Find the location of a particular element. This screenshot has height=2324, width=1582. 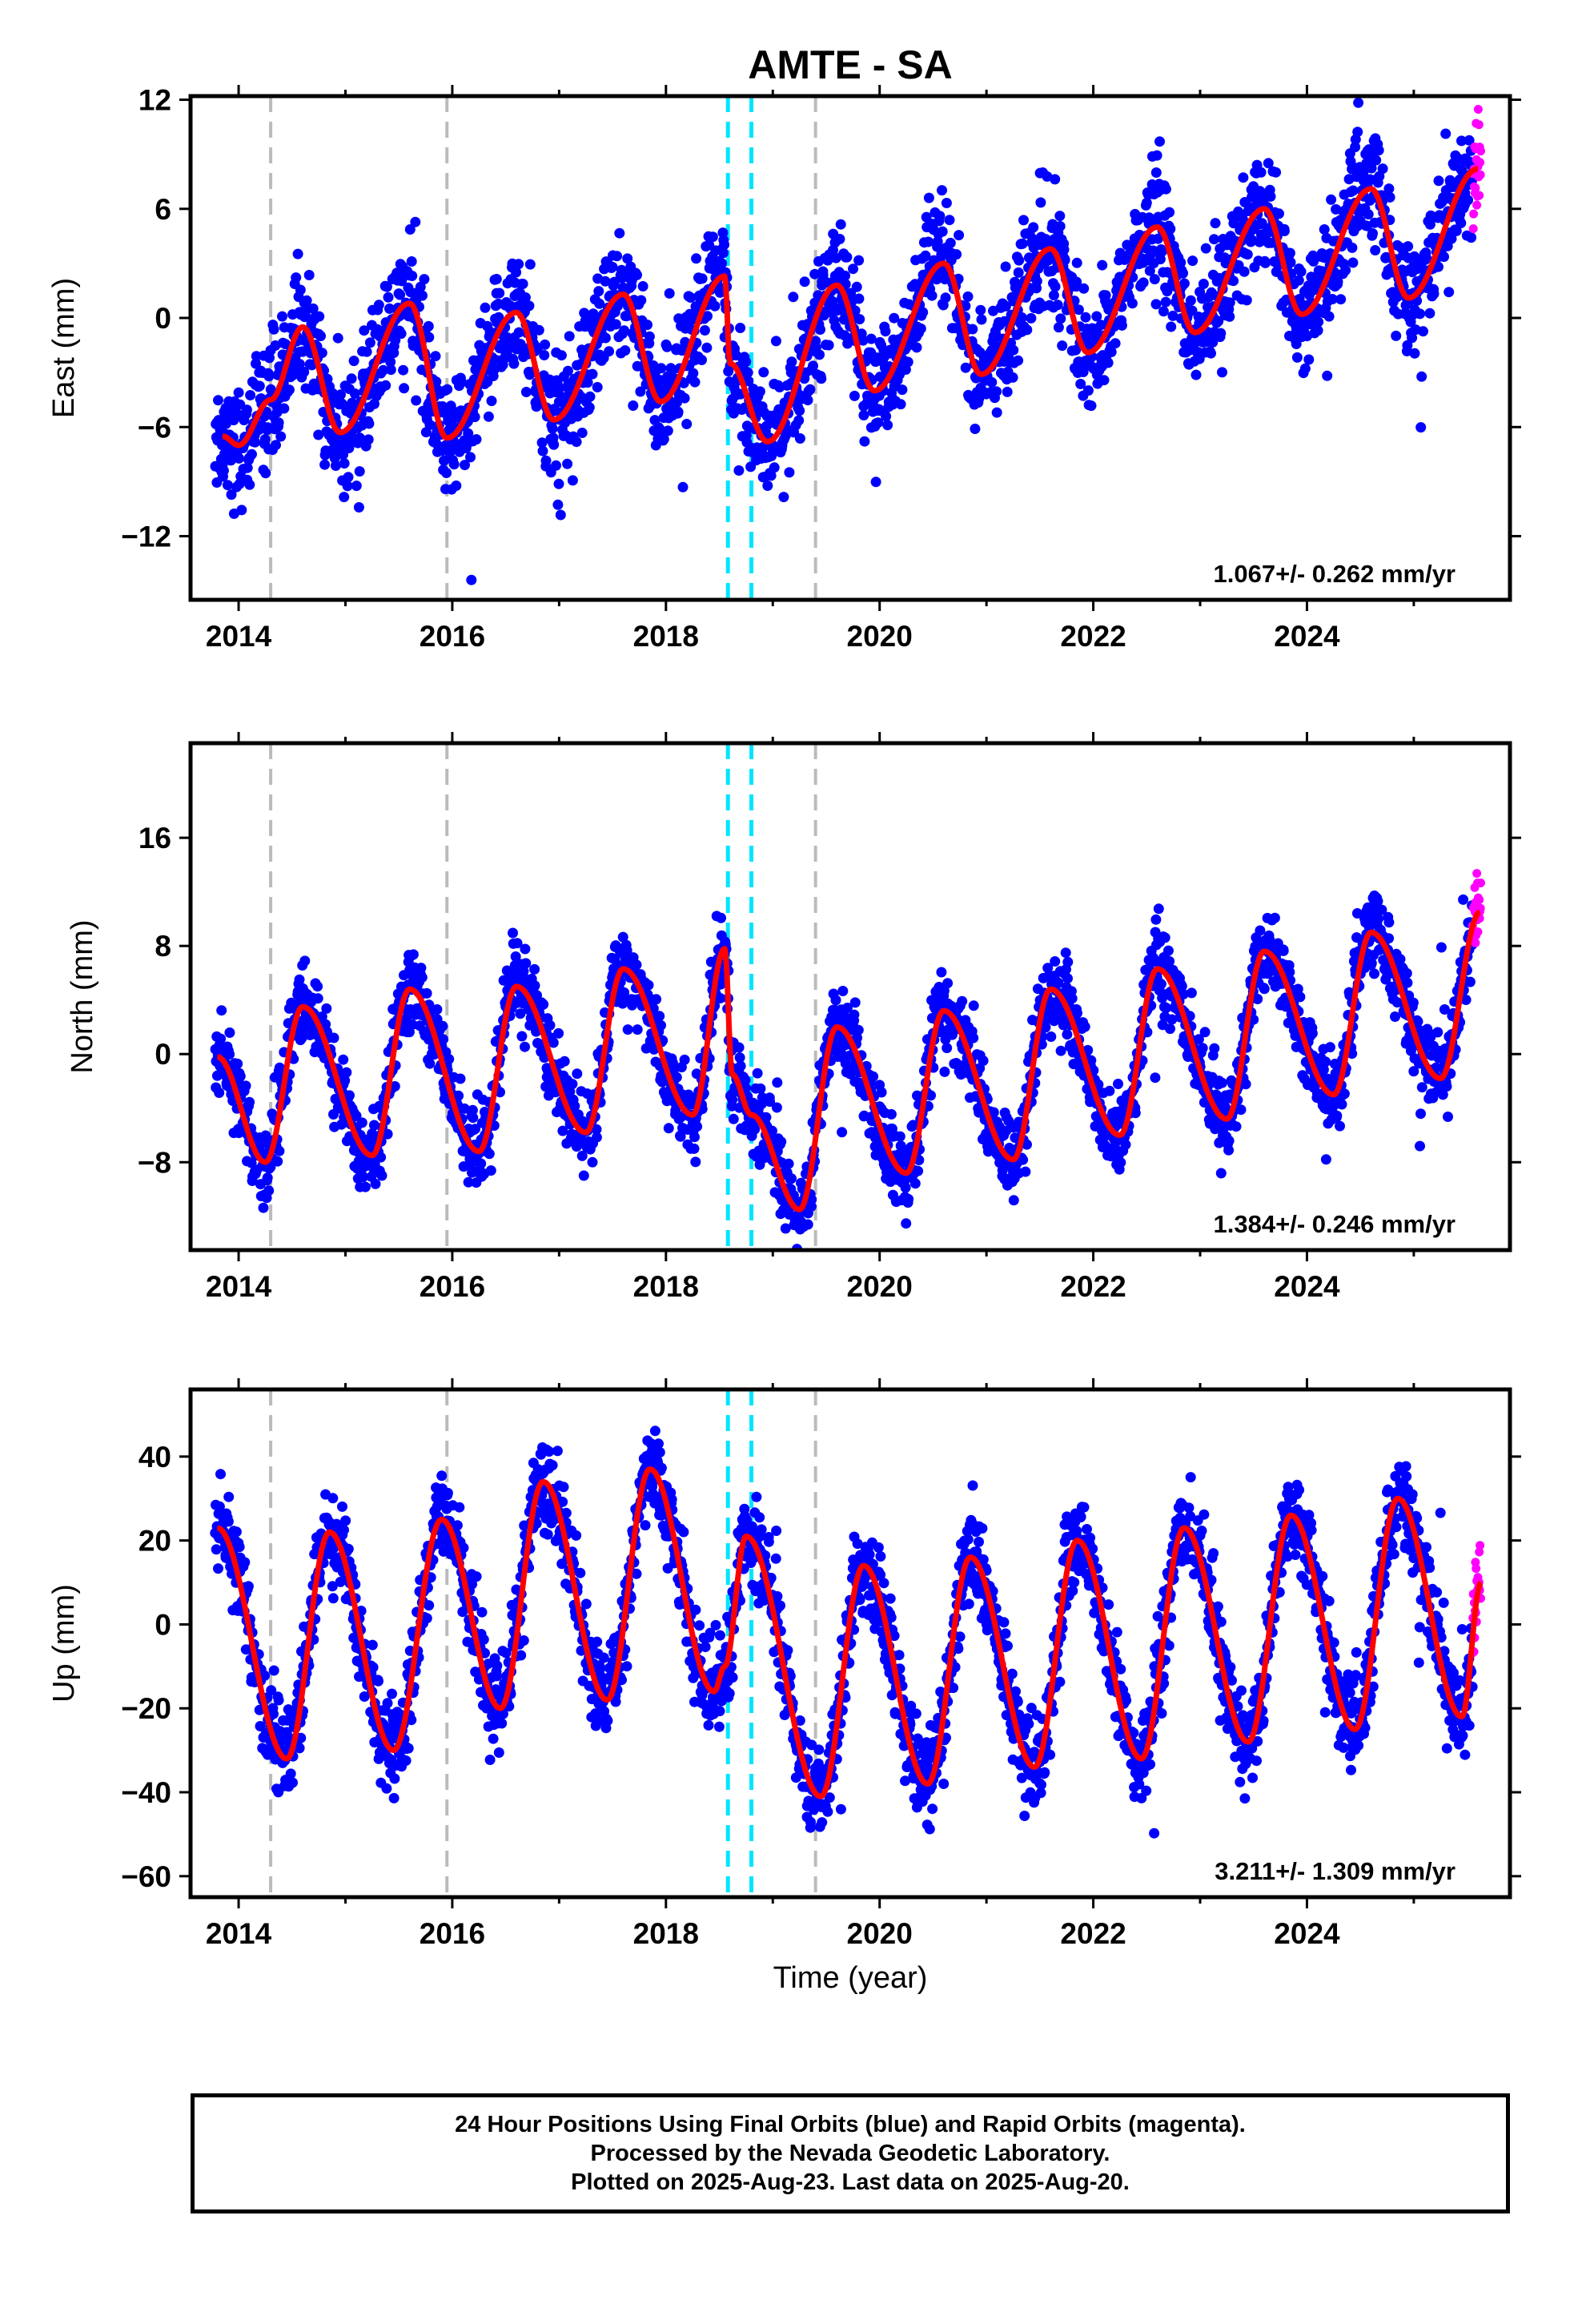

rapid-point is located at coordinates (1479, 195).